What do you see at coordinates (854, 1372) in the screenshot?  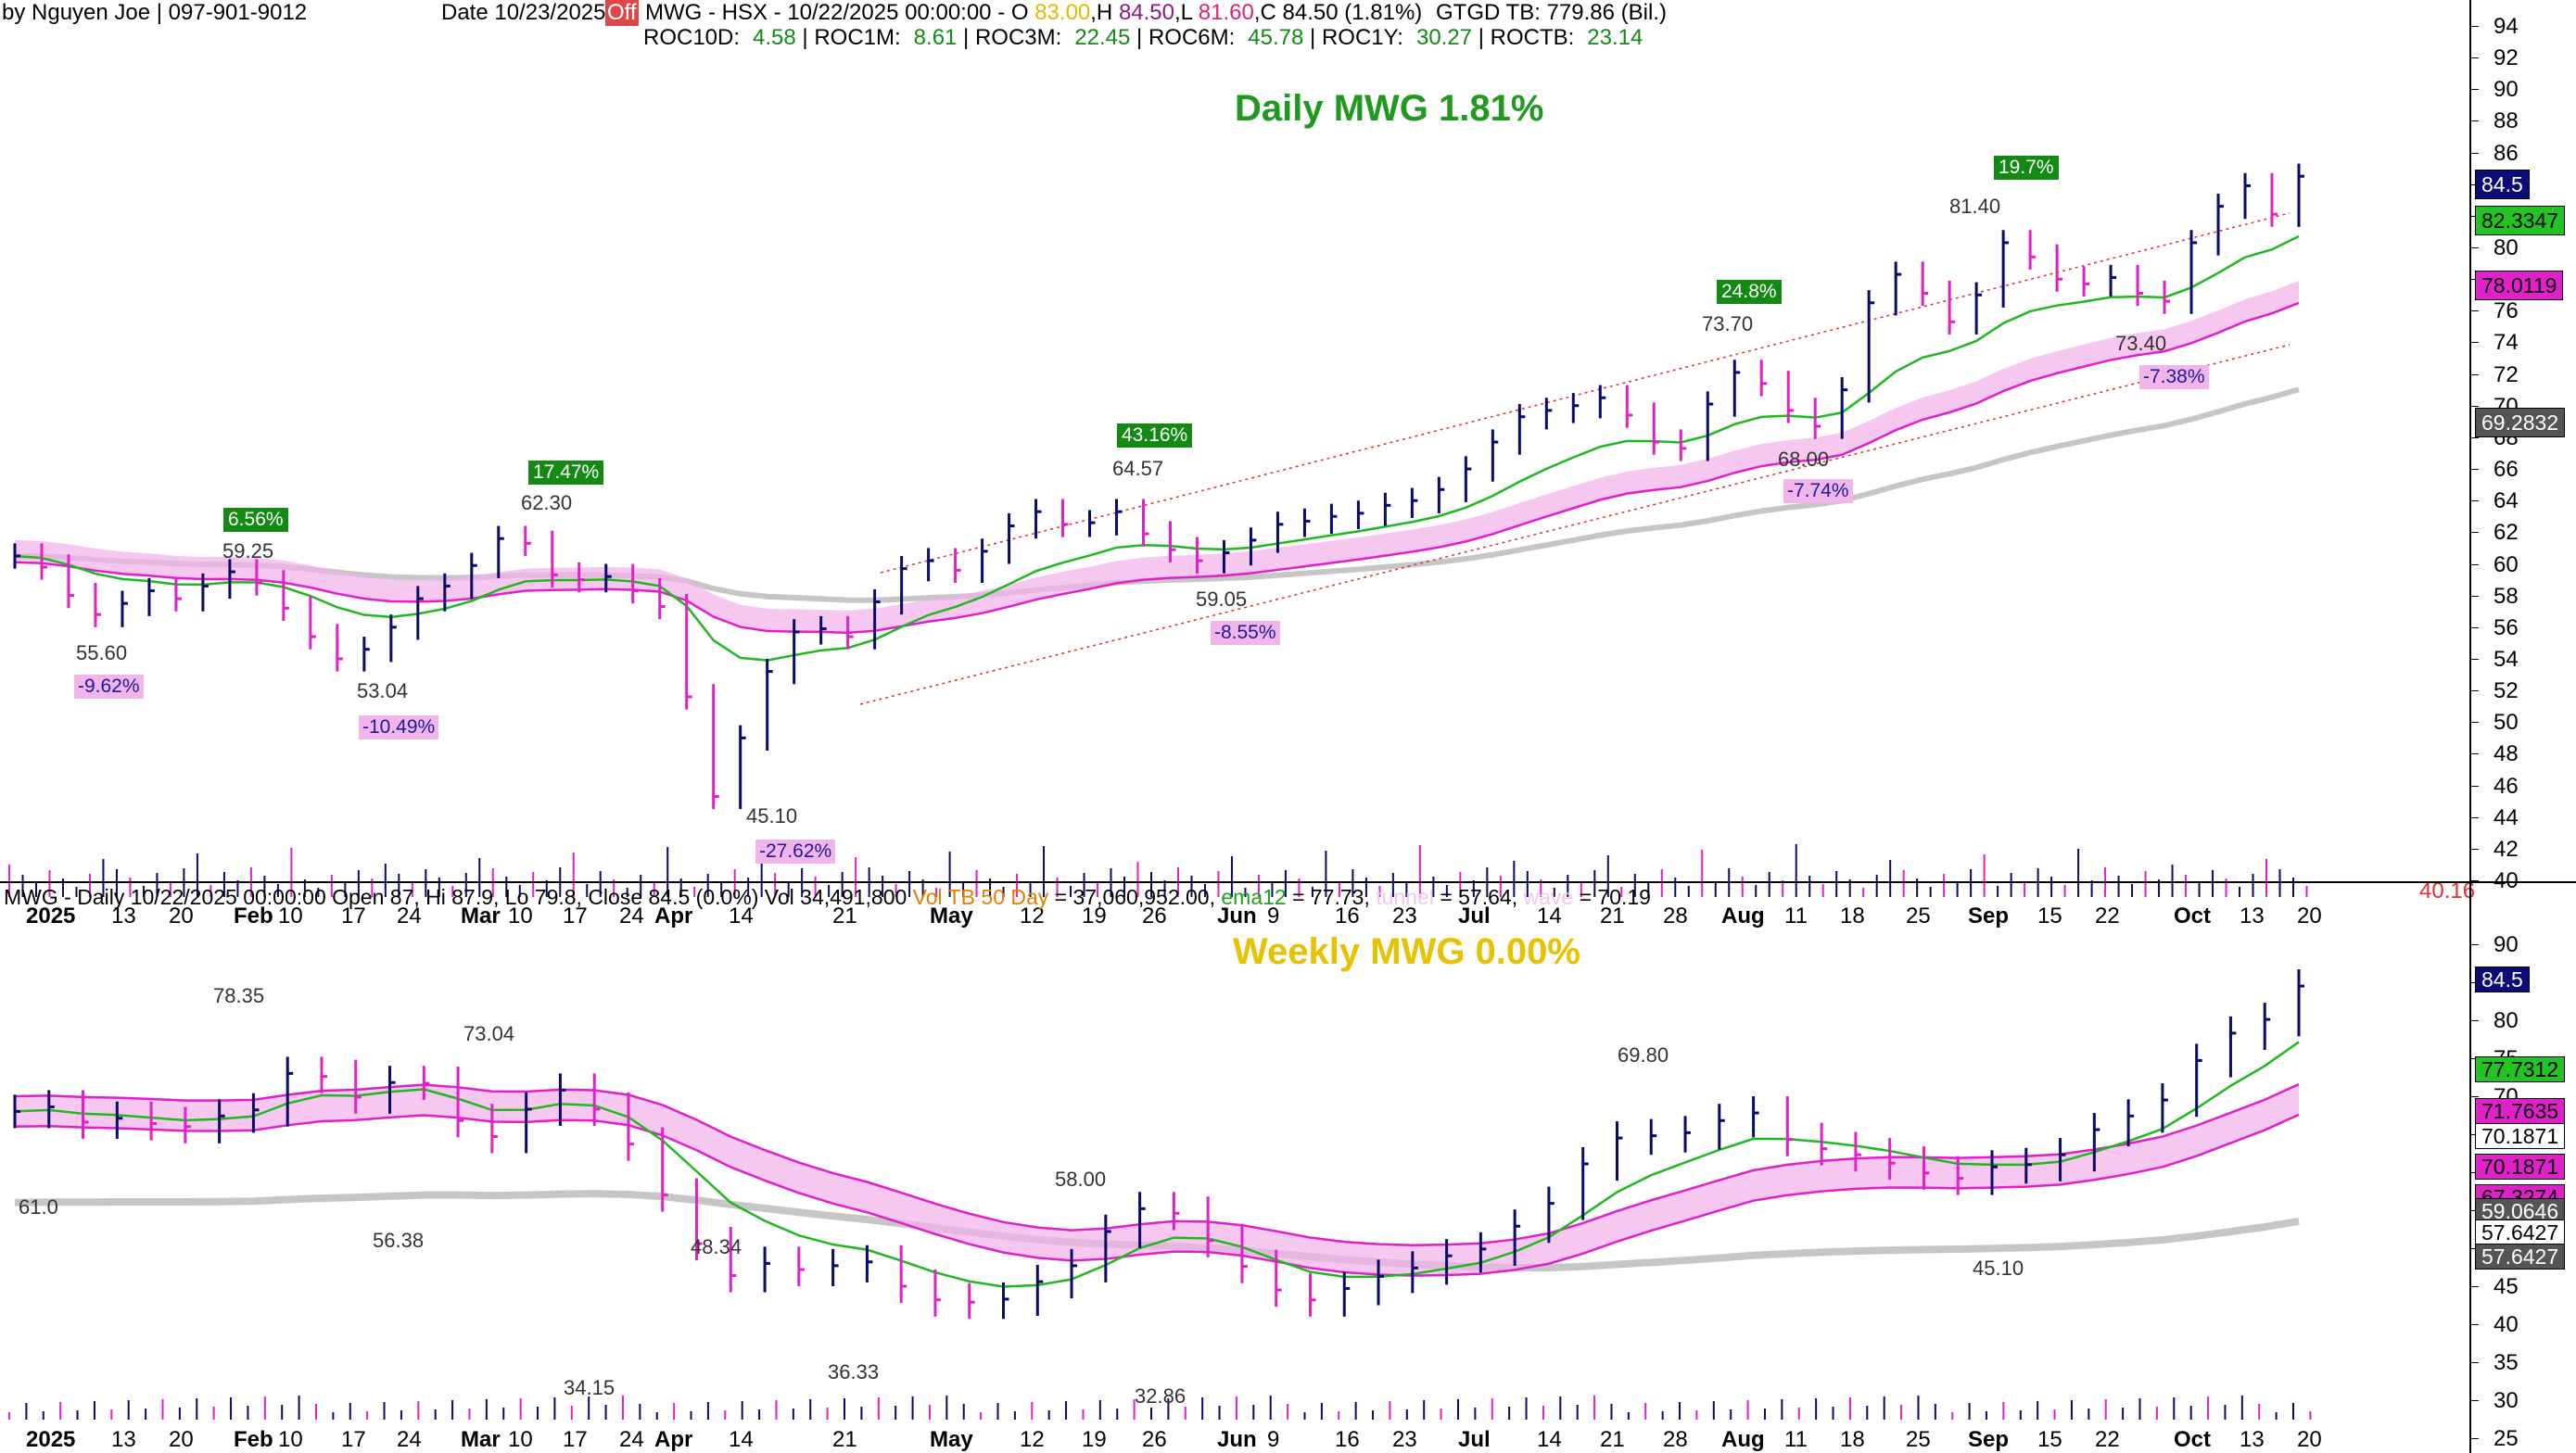 I see `weekly-price-annotation: 36.33` at bounding box center [854, 1372].